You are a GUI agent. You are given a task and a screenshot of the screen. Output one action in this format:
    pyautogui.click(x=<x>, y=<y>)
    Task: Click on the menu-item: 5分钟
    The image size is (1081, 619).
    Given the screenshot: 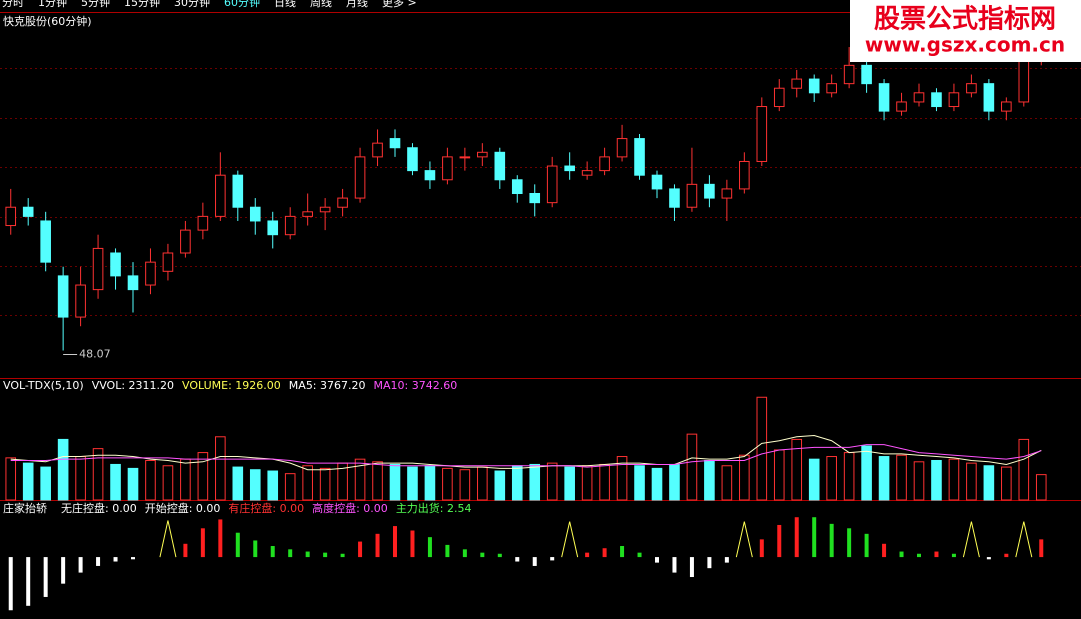 What is the action you would take?
    pyautogui.click(x=95, y=4)
    